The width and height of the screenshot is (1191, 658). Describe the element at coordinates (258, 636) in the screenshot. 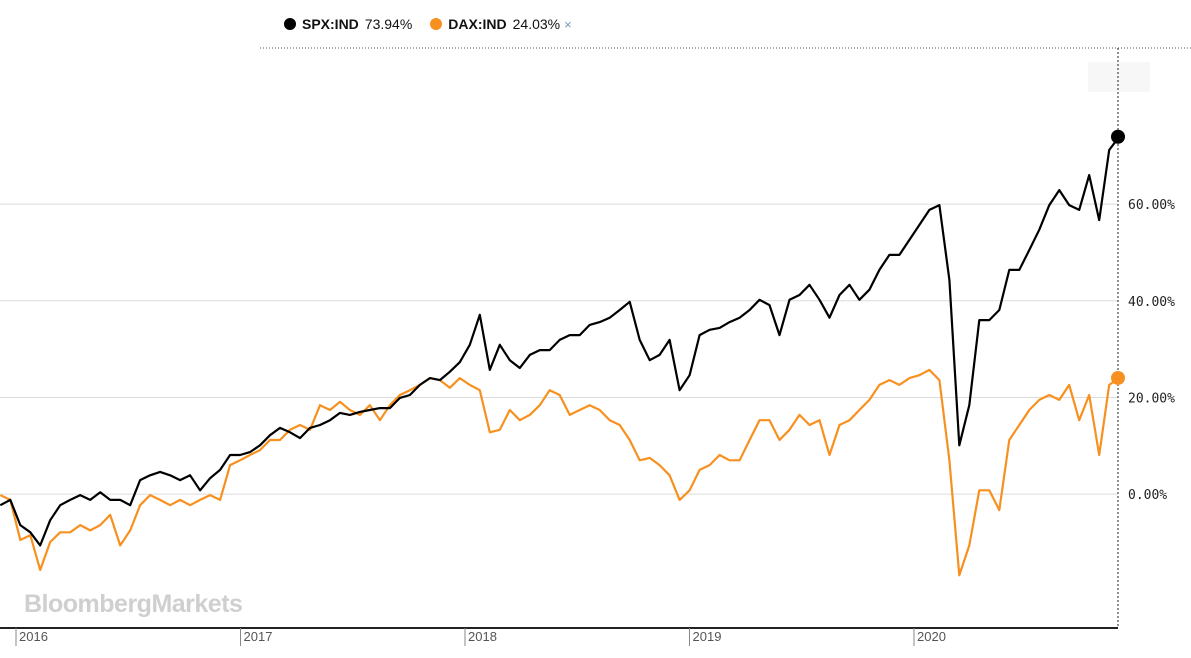

I see `x-tick-label: 2017` at that location.